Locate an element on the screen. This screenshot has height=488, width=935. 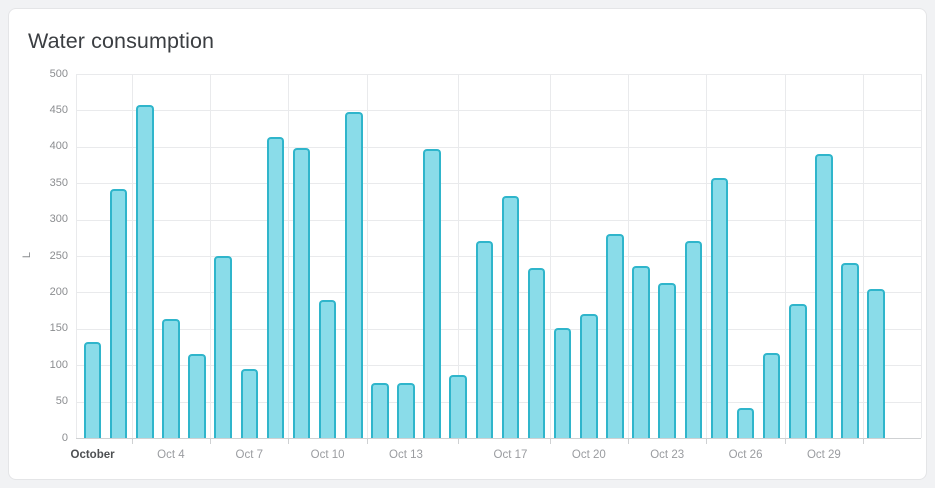
y-tick-label: 450 is located at coordinates (58, 109).